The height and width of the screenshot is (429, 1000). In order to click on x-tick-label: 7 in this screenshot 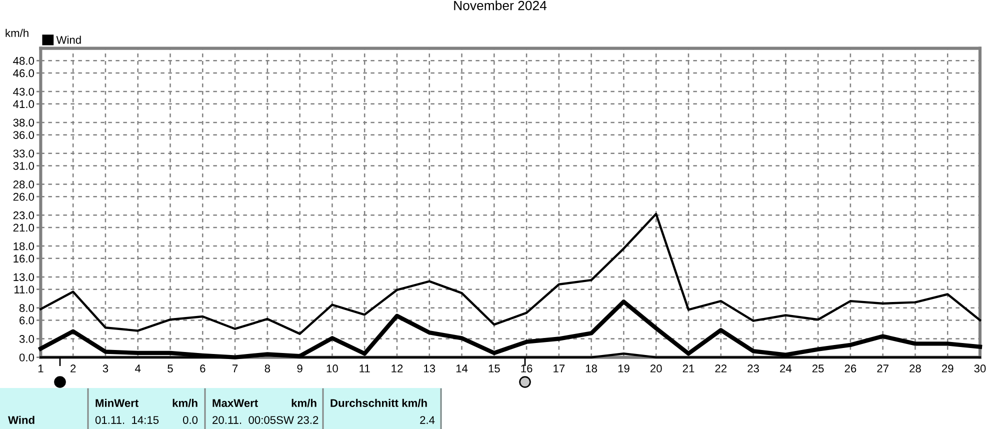, I will do `click(235, 368)`.